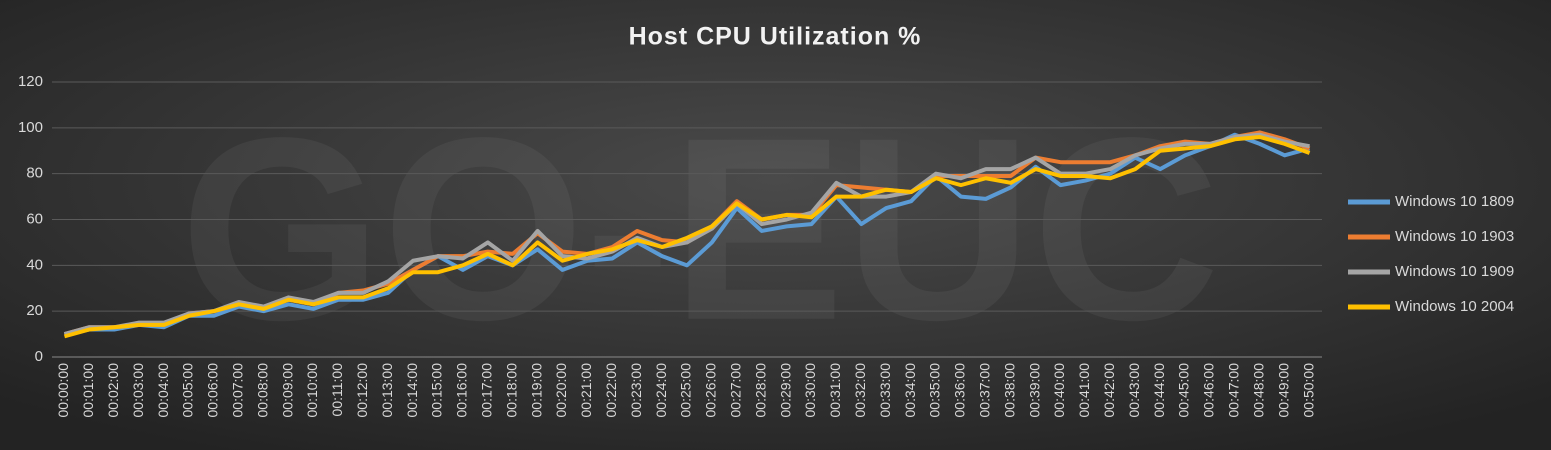  What do you see at coordinates (1109, 390) in the screenshot?
I see `x-tick-label: 00:42:00` at bounding box center [1109, 390].